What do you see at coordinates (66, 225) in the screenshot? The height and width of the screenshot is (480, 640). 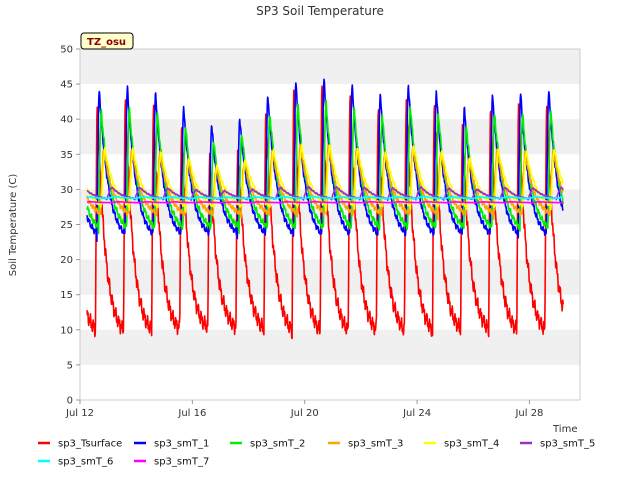 I see `y-tick-label: 25` at bounding box center [66, 225].